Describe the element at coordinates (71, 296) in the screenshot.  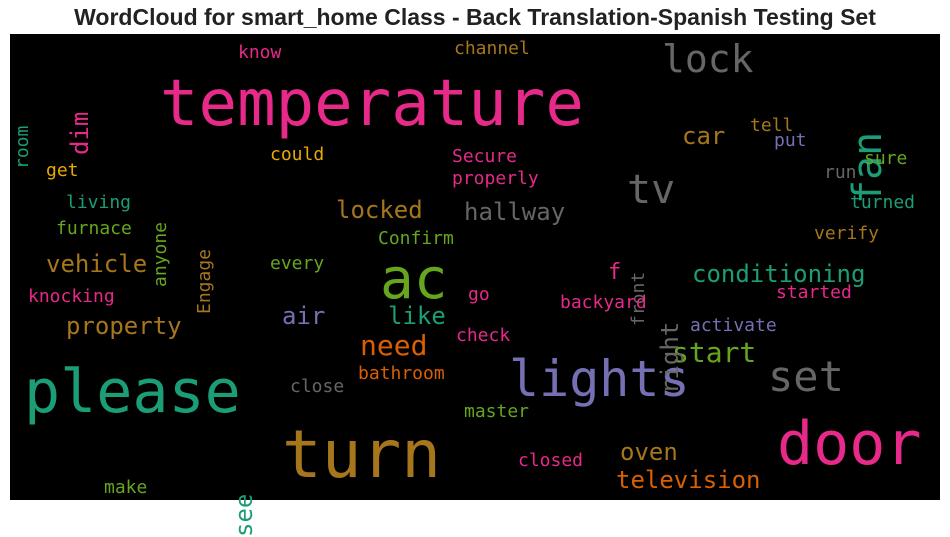
I see `word-knocking: knocking` at that location.